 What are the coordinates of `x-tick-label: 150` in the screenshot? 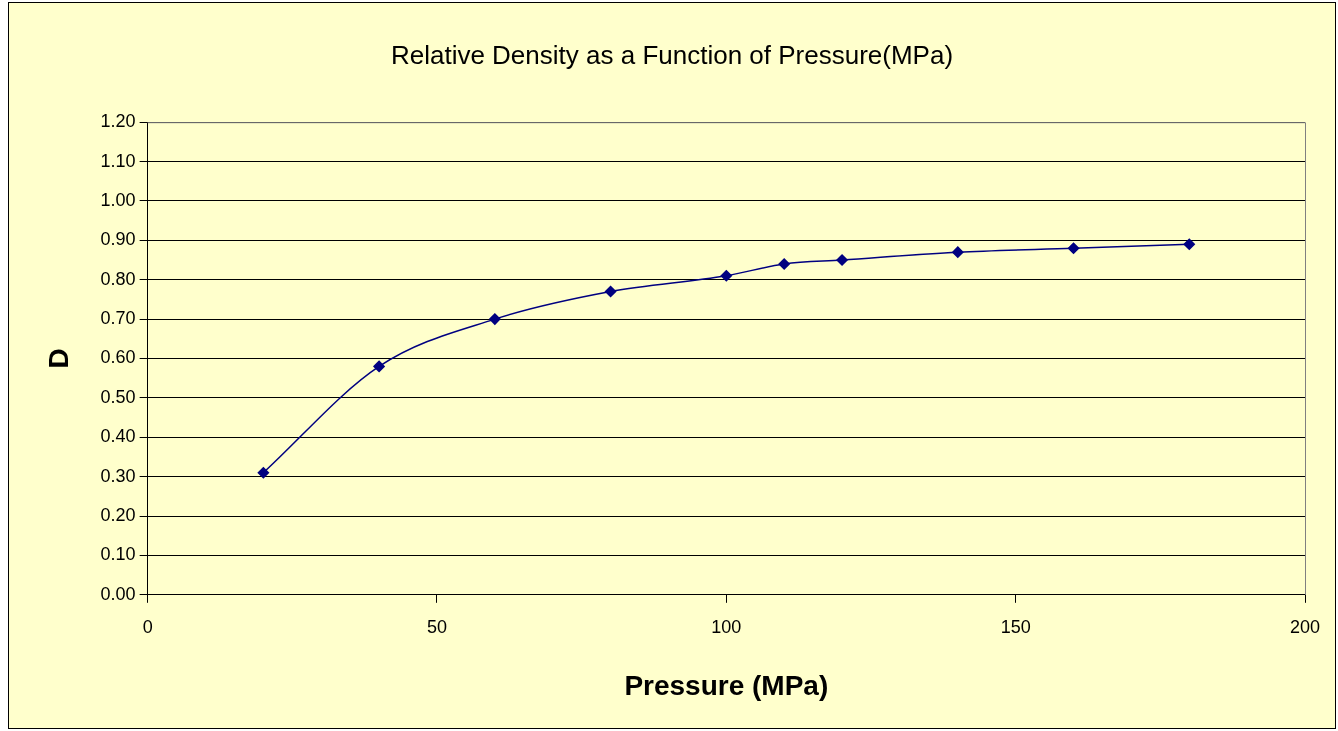 It's located at (1015, 626).